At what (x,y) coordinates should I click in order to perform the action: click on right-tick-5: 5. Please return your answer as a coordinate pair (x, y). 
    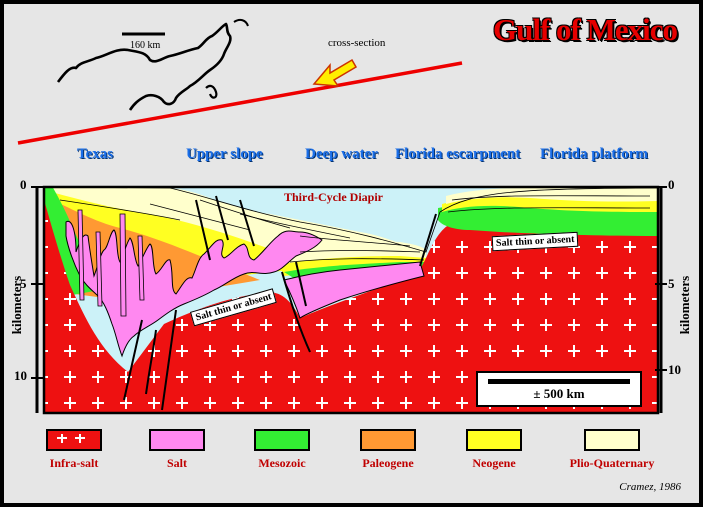
    Looking at the image, I should click on (671, 283).